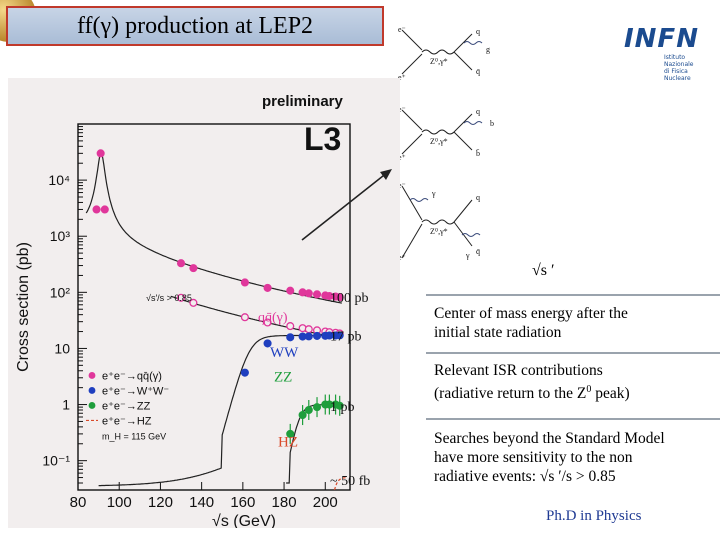  Describe the element at coordinates (23, 307) in the screenshot. I see `y-axis-label: Cross section (pb)` at that location.